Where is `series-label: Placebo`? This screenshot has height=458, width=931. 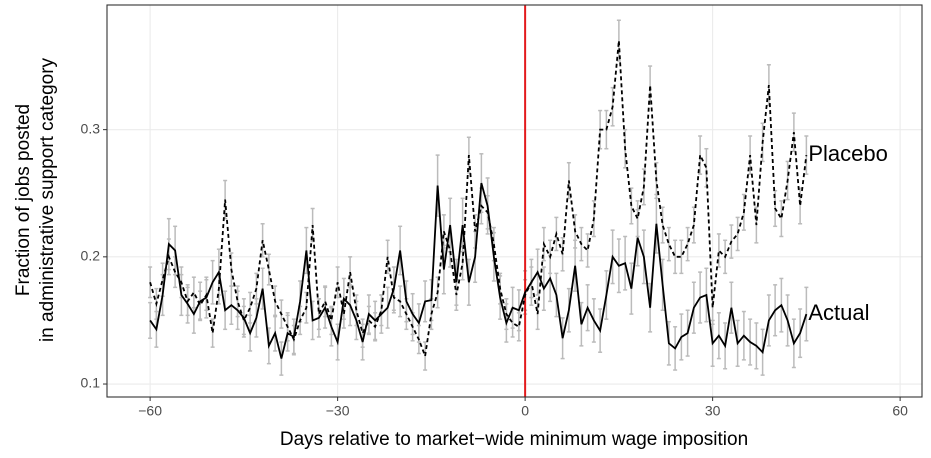 series-label: Placebo is located at coordinates (848, 153).